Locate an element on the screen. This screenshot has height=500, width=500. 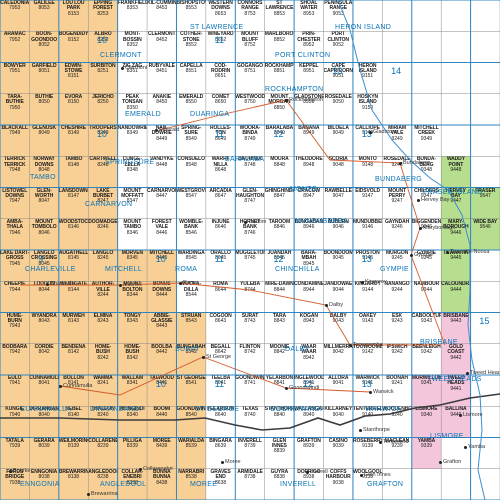
map-sheet-cell: TARA-BUTHIE 7950 is located at coordinates (15, 109).